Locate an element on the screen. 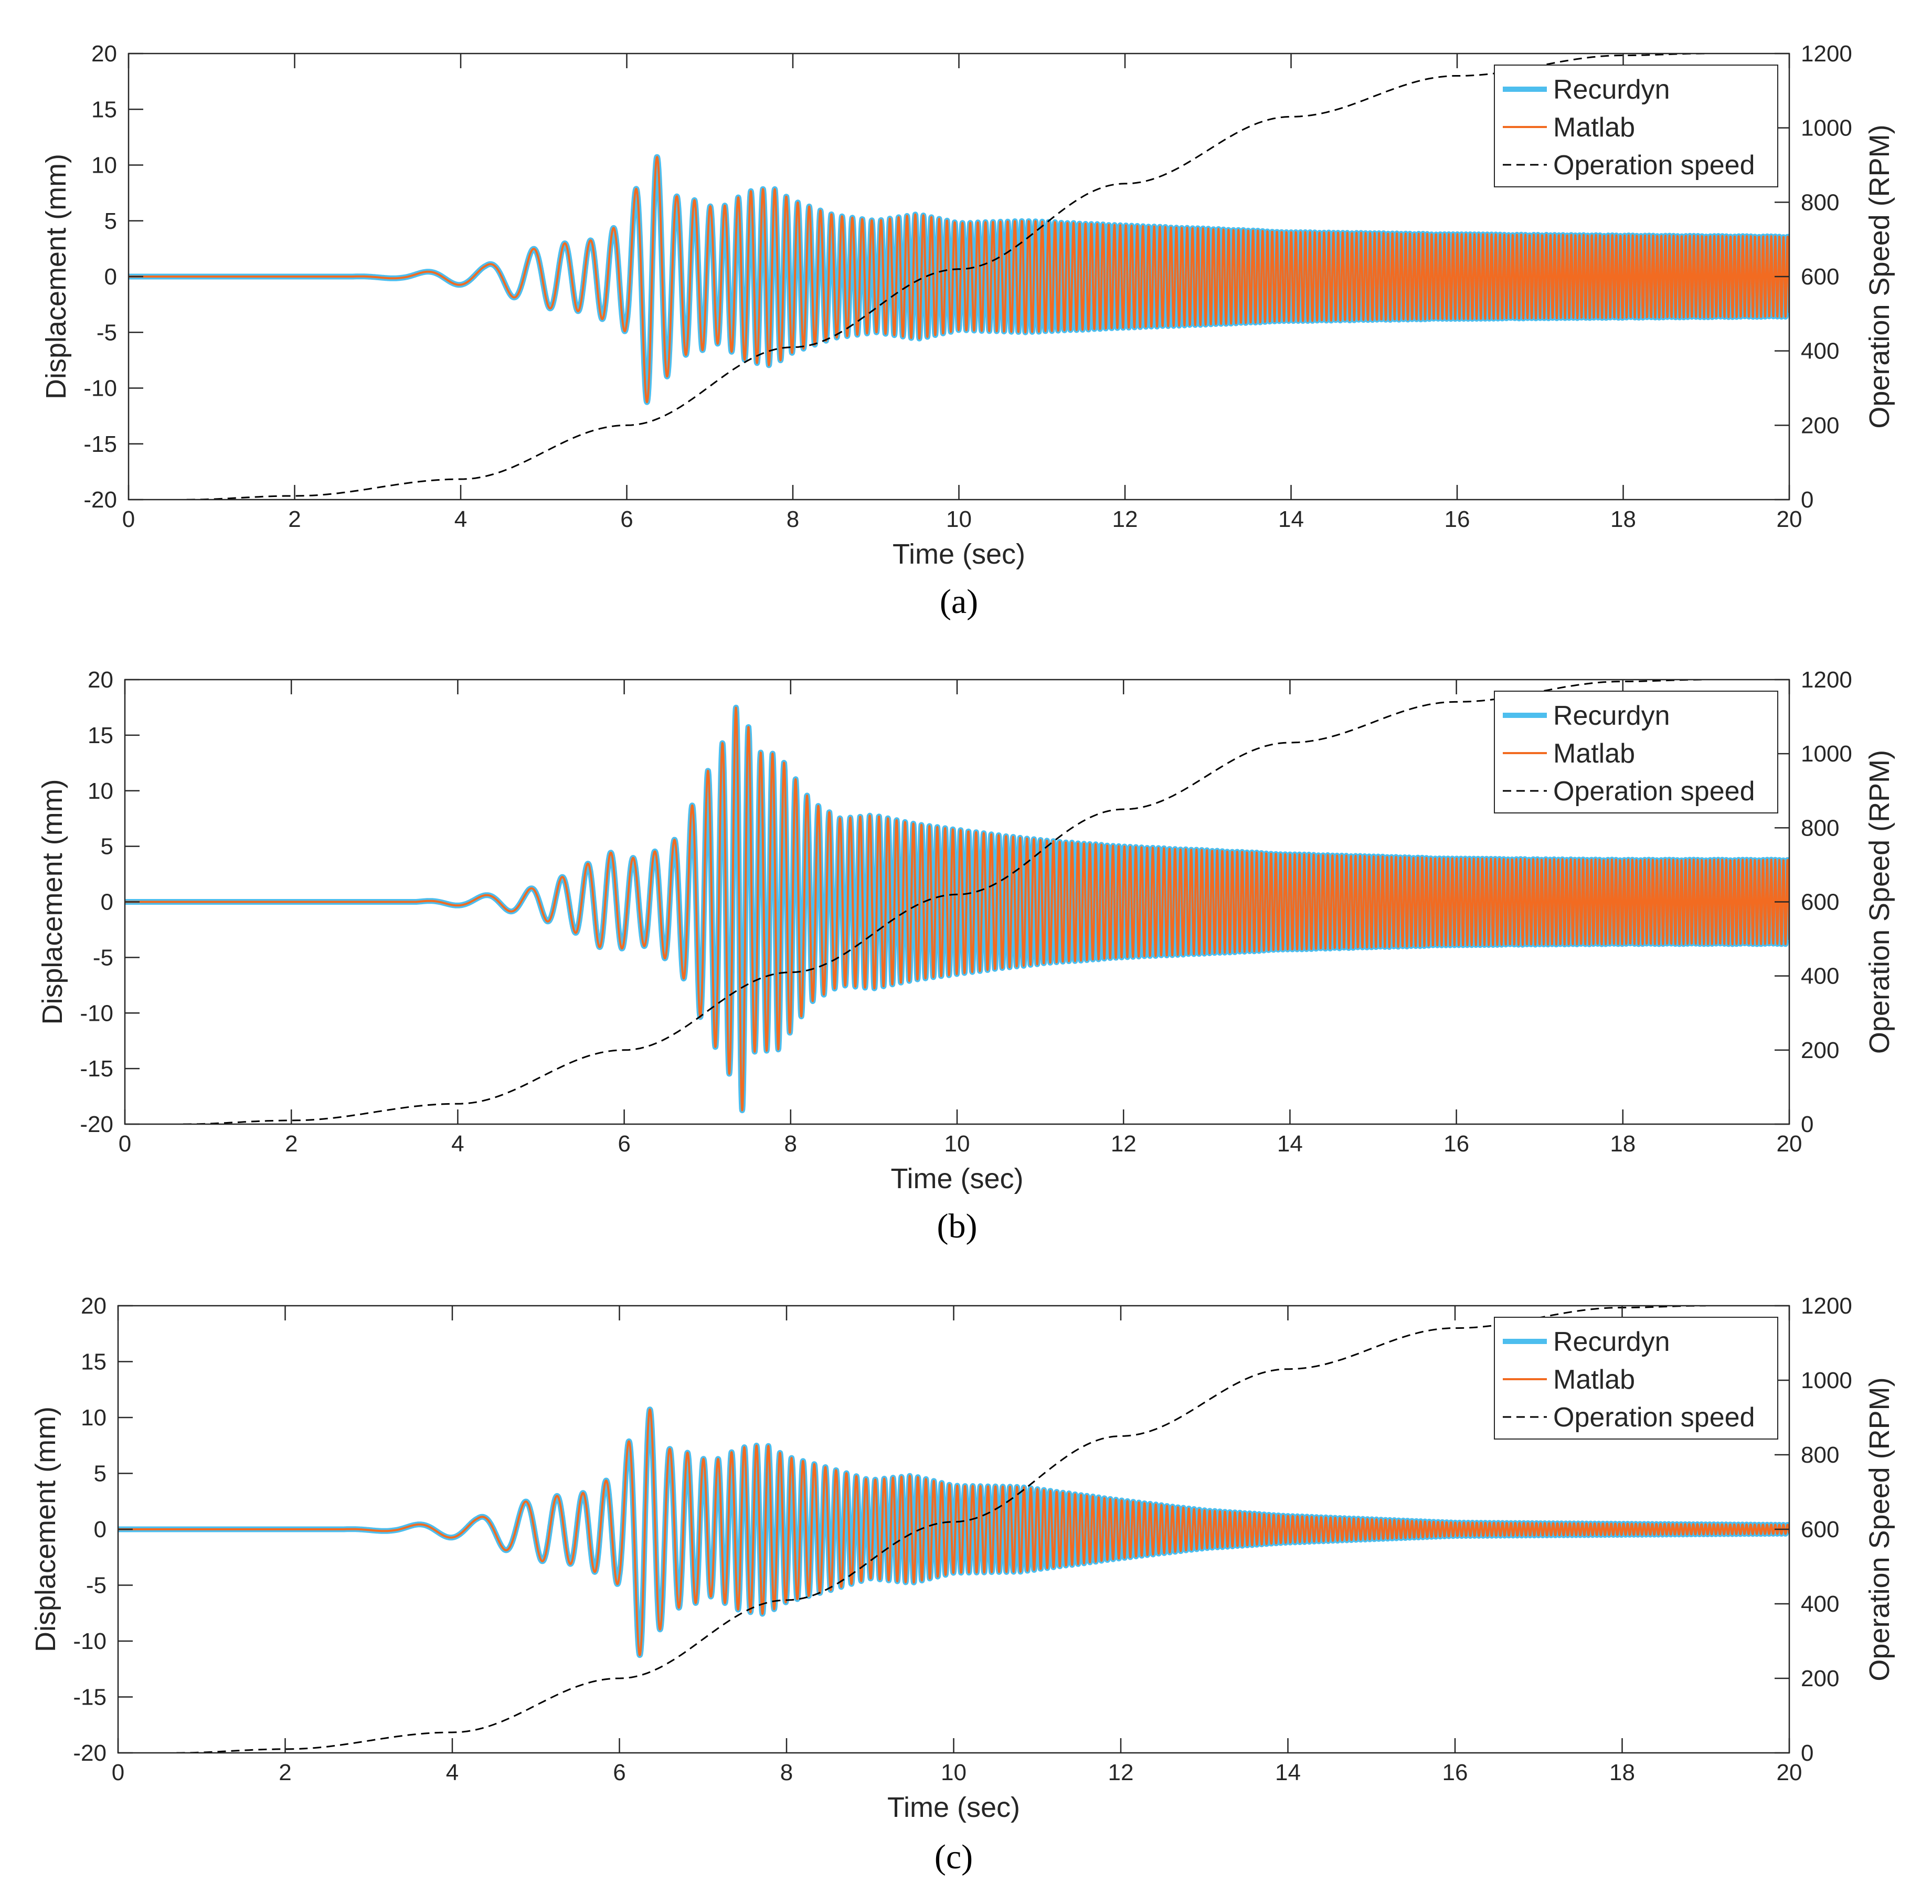 The height and width of the screenshot is (1904, 1932). panel-label: (c) is located at coordinates (954, 1857).